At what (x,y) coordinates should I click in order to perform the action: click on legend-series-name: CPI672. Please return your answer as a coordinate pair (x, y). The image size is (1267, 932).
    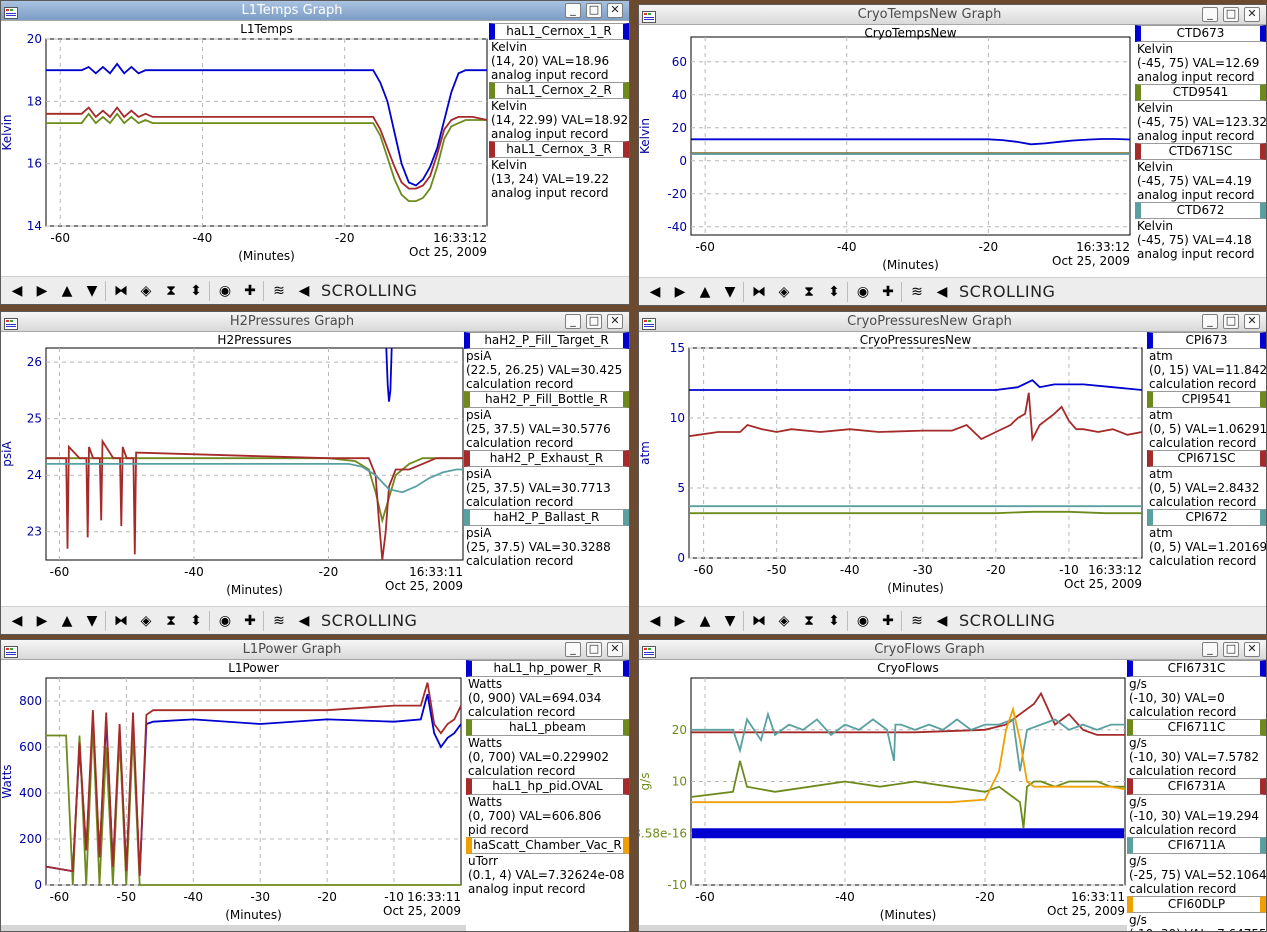
    Looking at the image, I should click on (1206, 517).